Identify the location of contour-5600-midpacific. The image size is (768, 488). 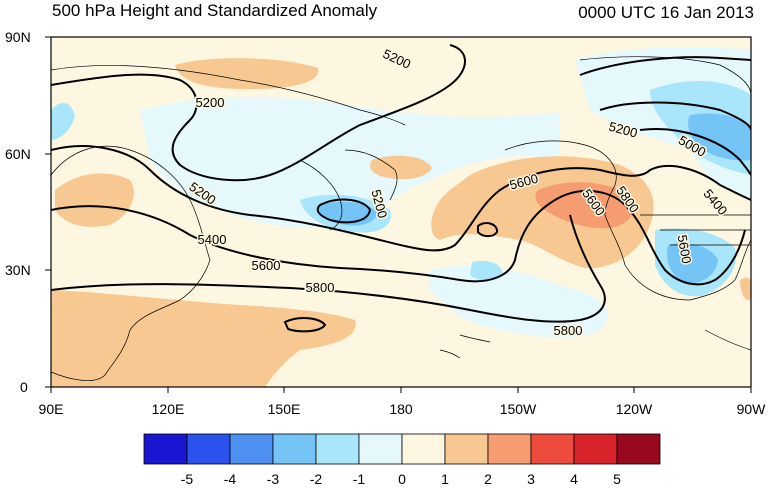
(488, 230).